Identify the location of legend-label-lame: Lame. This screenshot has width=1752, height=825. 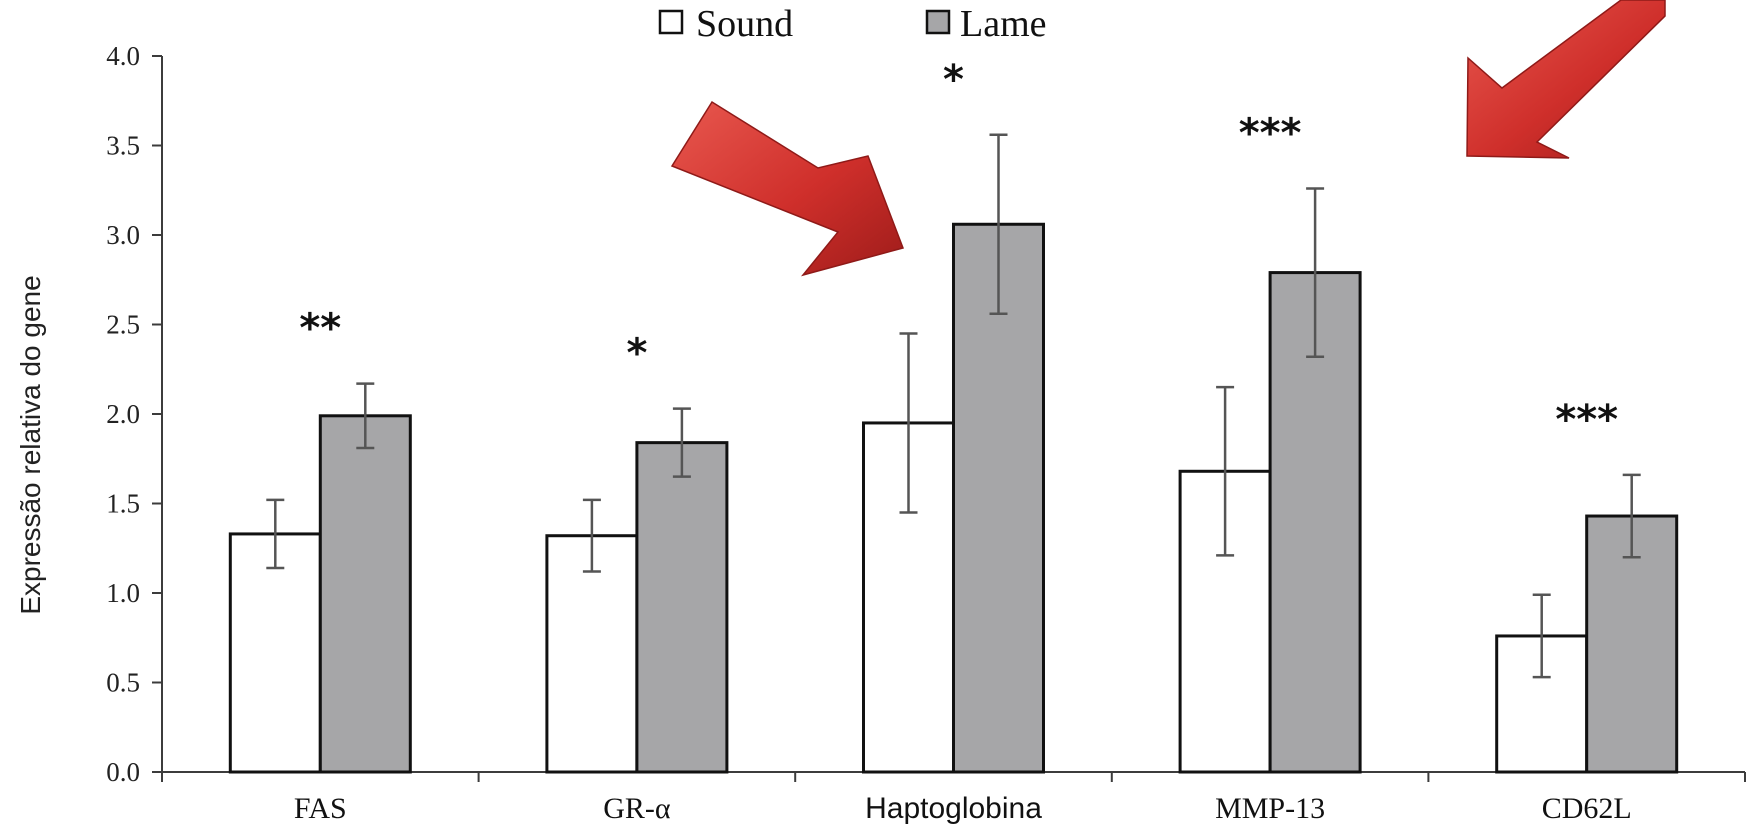
(1003, 24).